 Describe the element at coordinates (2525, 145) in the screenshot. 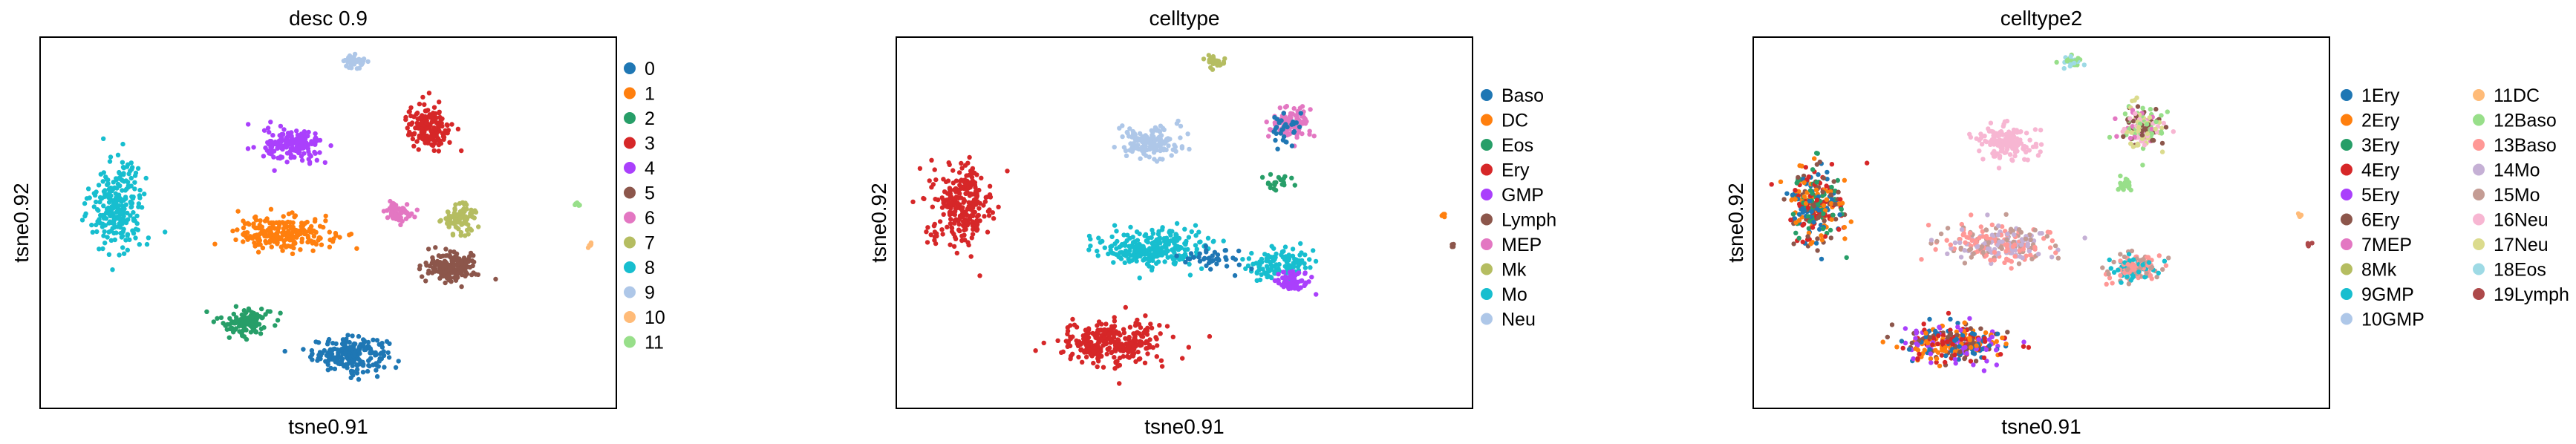

I see `legend-label: 13Baso` at that location.